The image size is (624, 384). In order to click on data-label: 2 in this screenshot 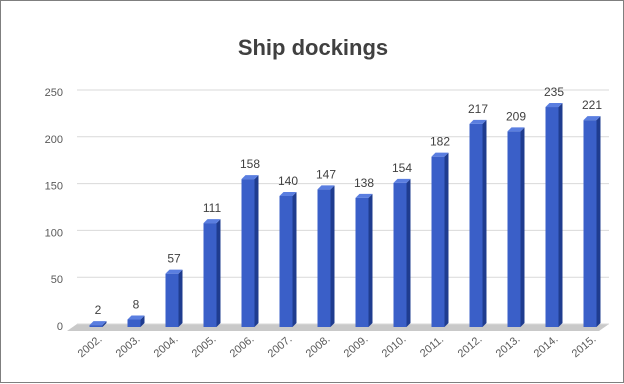, I will do `click(98, 310)`.